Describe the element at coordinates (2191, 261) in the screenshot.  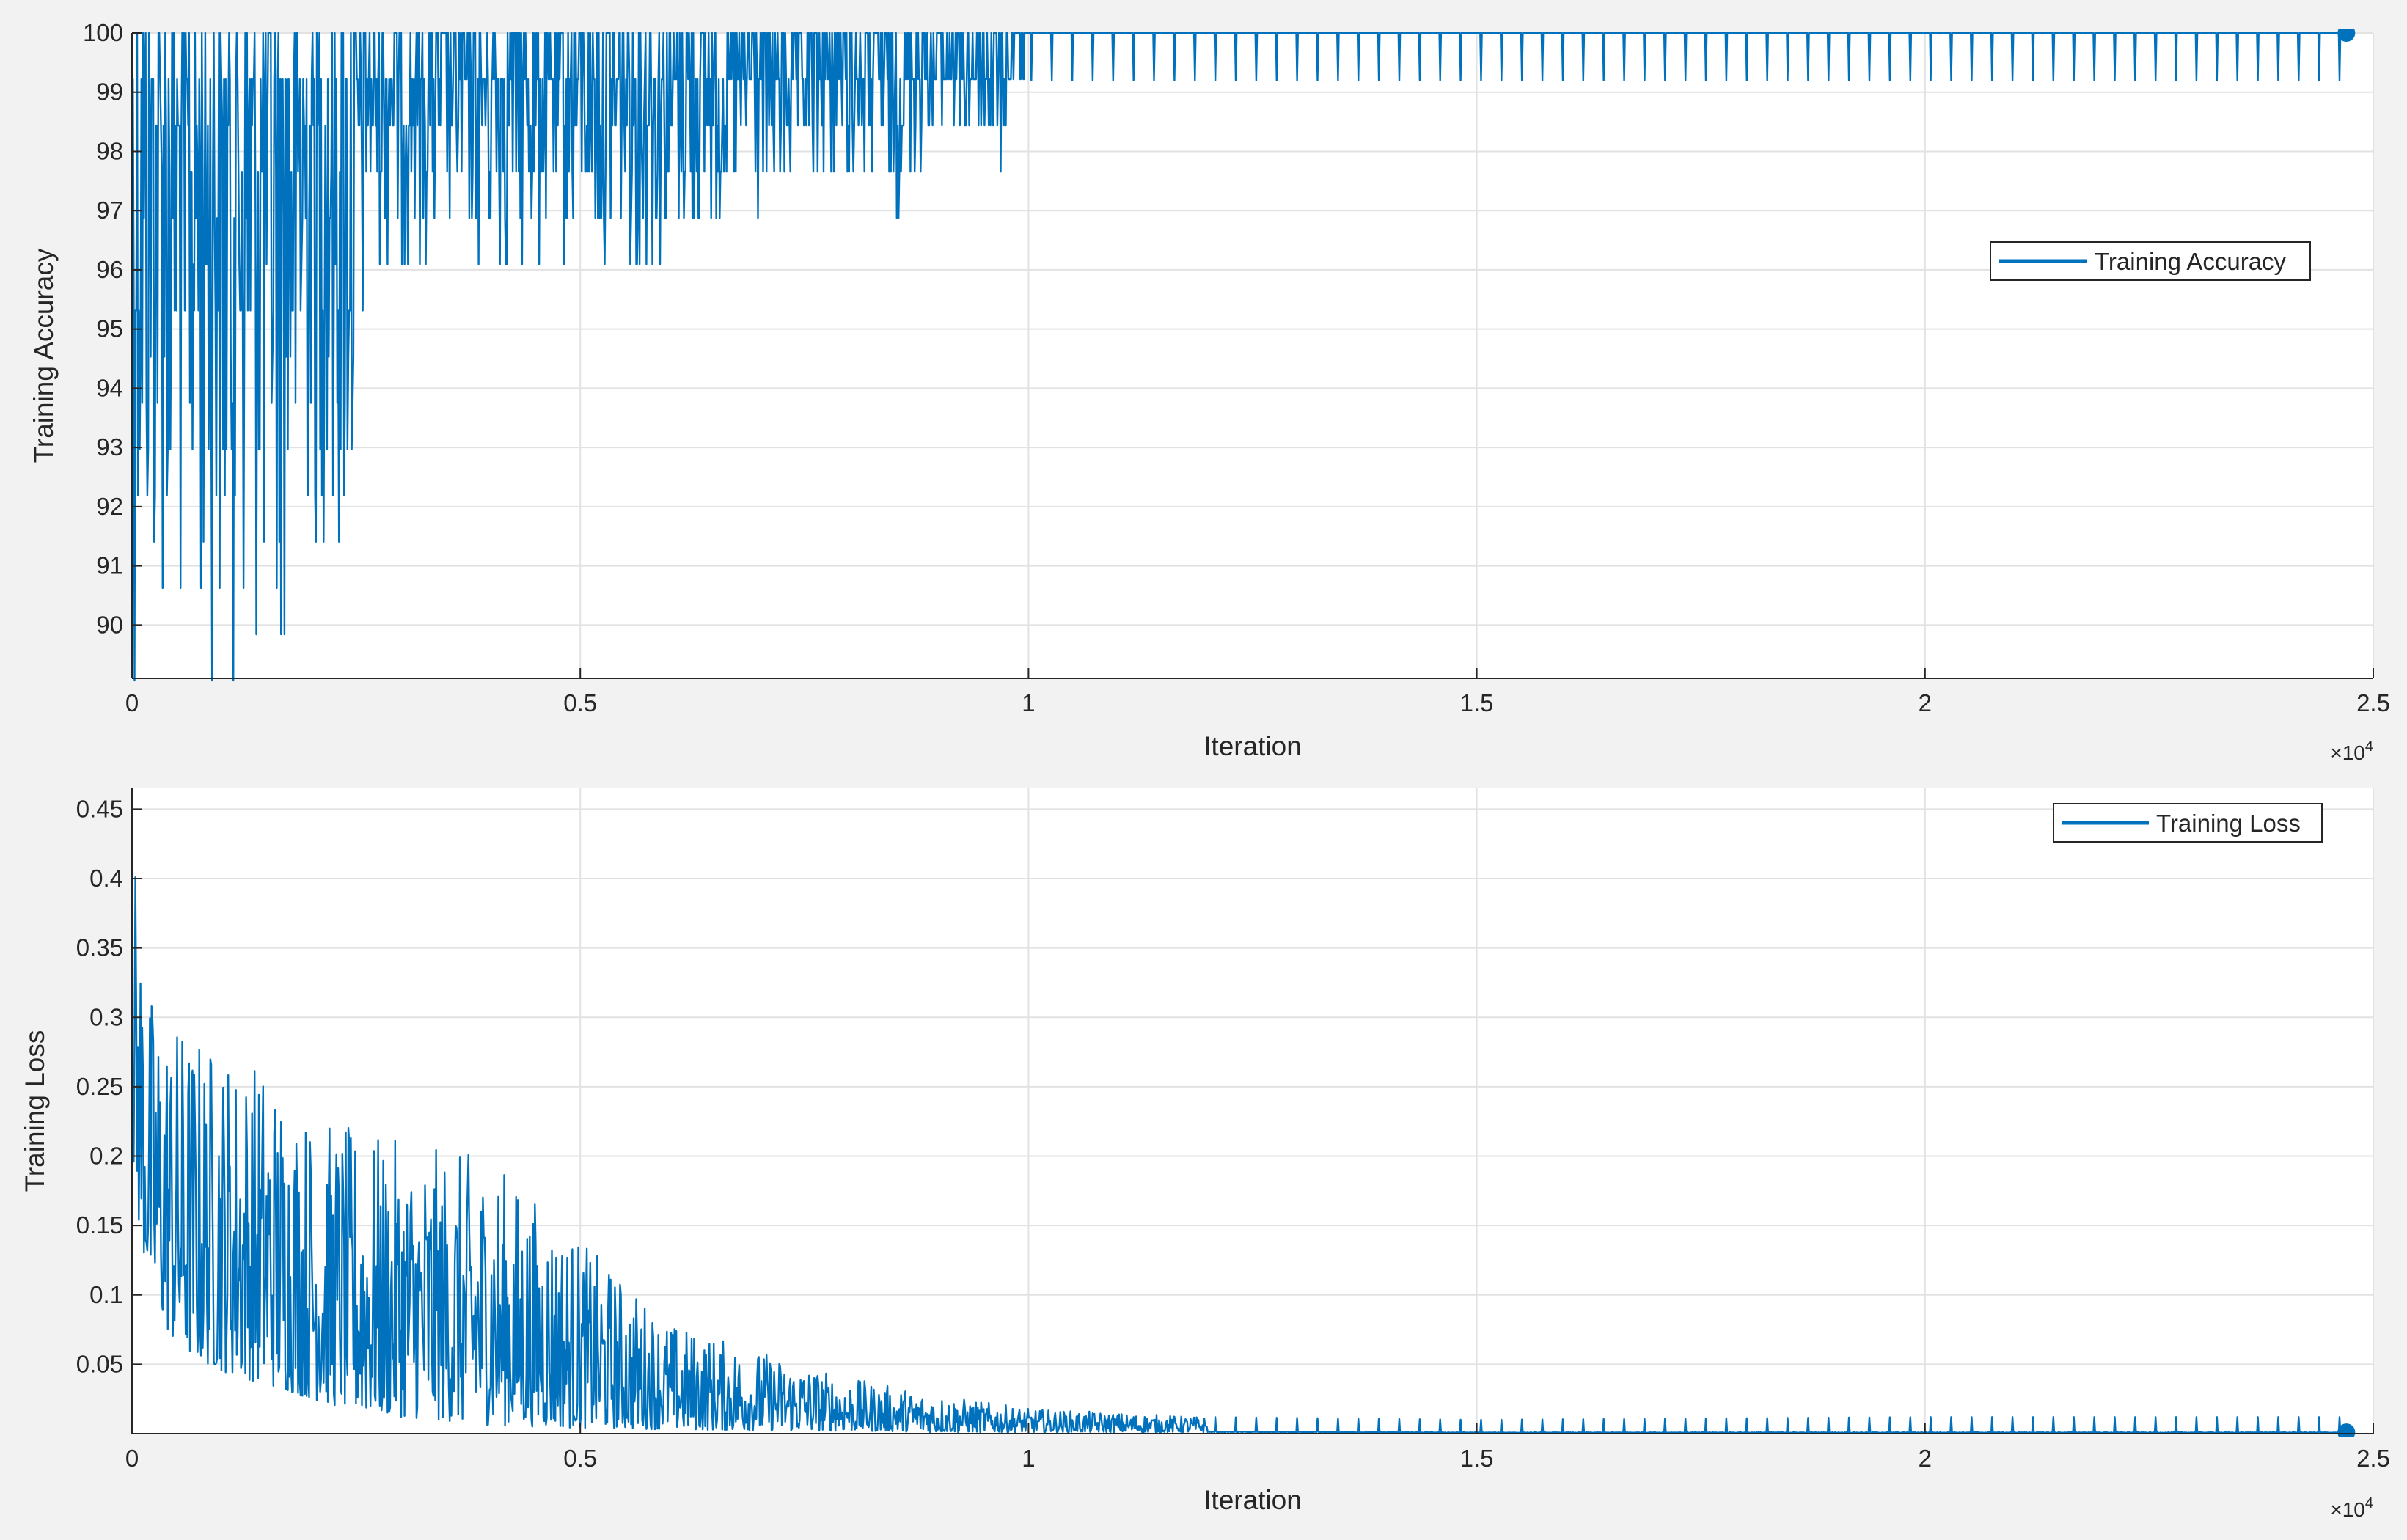
I see `accuracy-legend-label: Training Accuracy` at that location.